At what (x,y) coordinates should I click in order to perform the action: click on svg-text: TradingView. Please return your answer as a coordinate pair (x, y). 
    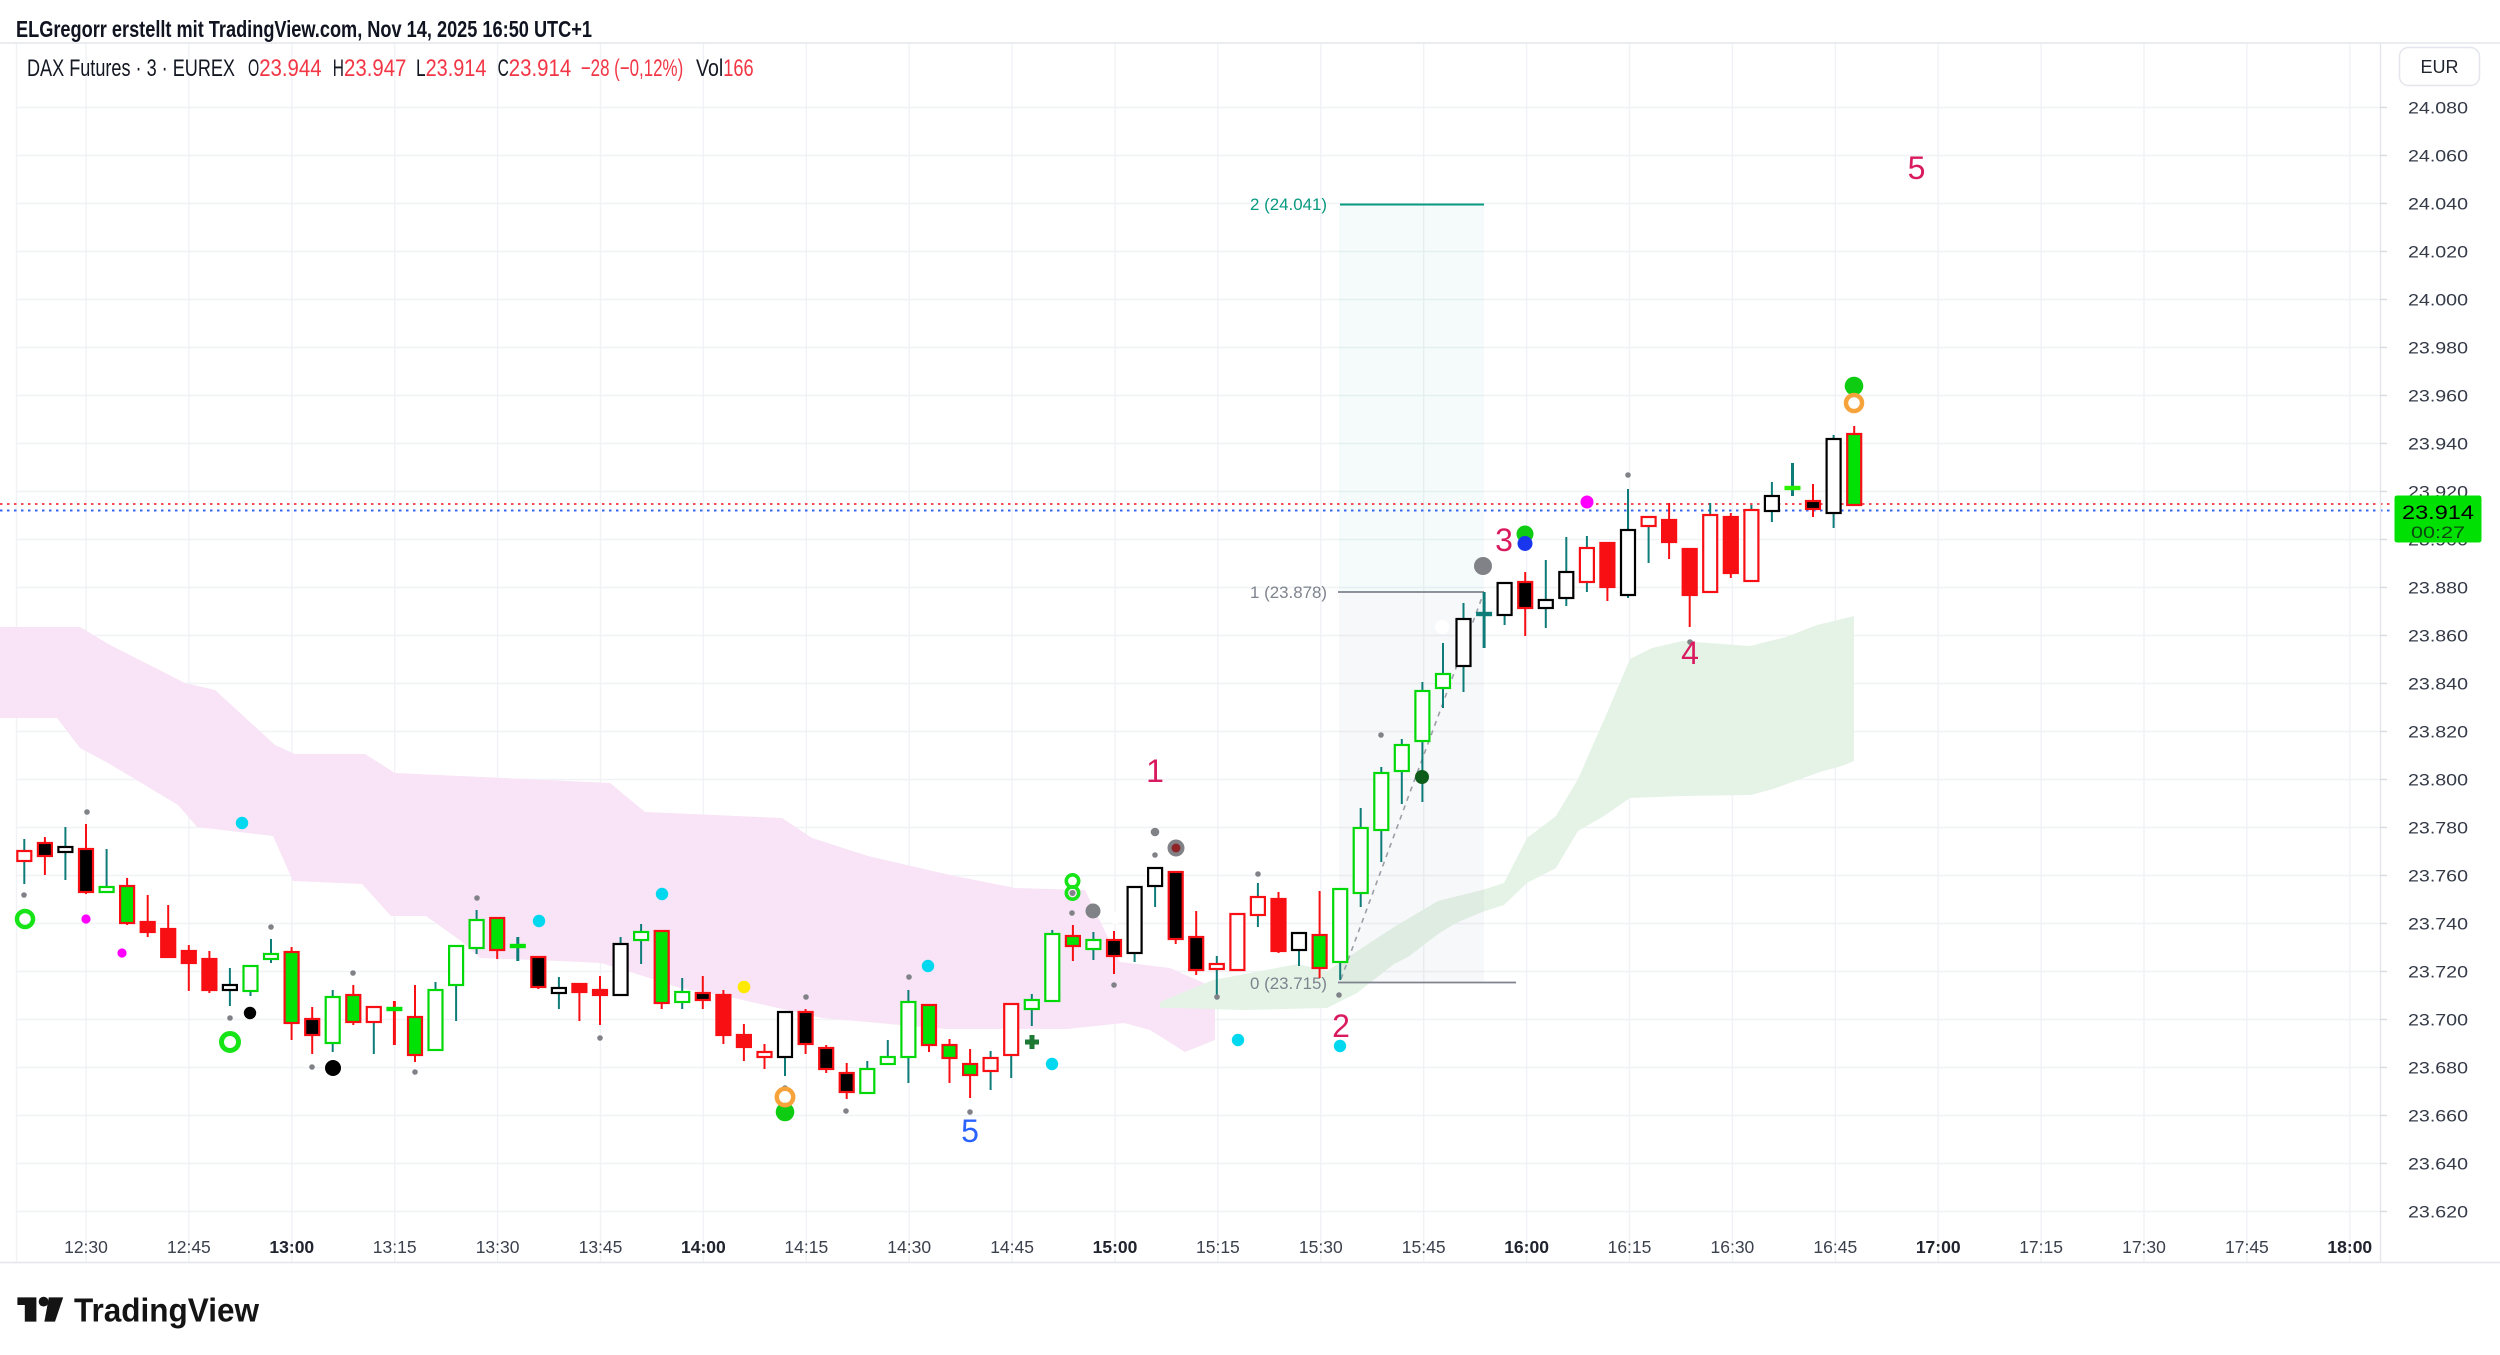
    Looking at the image, I should click on (166, 1310).